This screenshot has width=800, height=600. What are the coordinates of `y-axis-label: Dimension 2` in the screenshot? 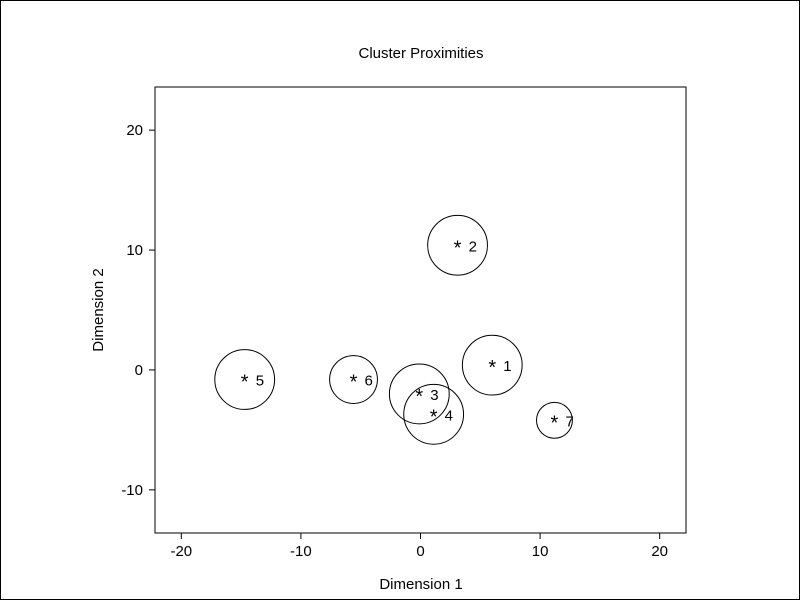 It's located at (98, 309).